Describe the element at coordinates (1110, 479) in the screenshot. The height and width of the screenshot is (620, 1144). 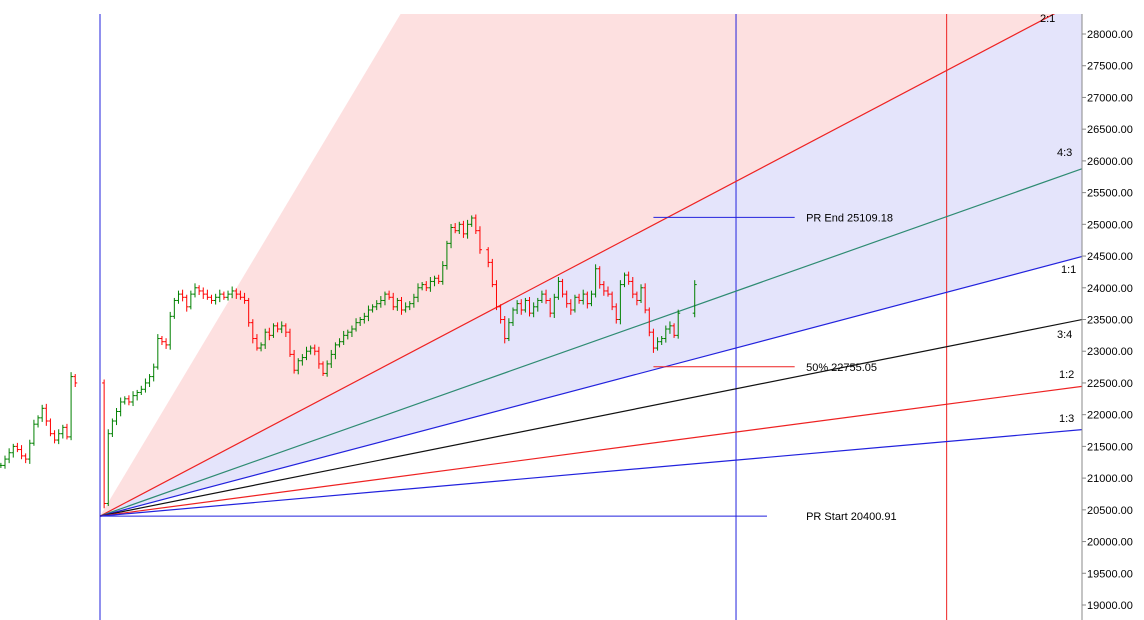
I see `price-axis-label: 21000.00` at that location.